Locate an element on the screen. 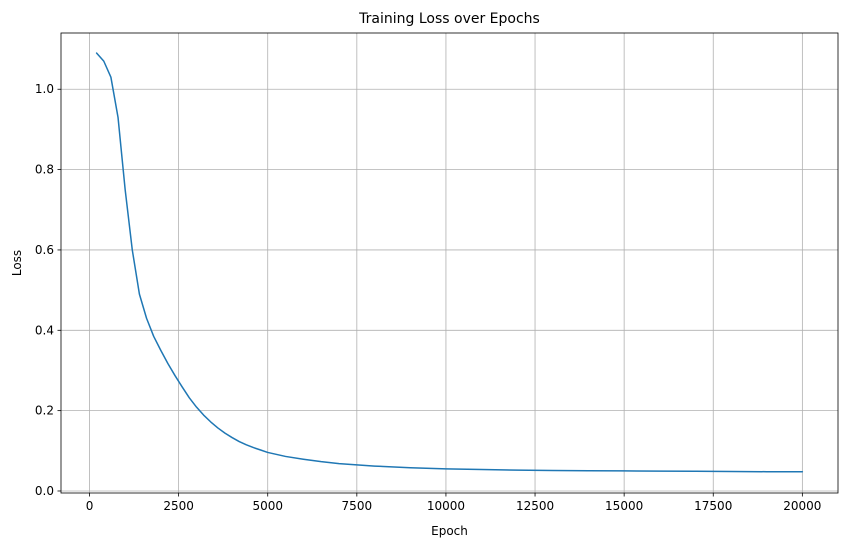 The image size is (846, 547). y-tick-label: 0.8 is located at coordinates (44, 170).